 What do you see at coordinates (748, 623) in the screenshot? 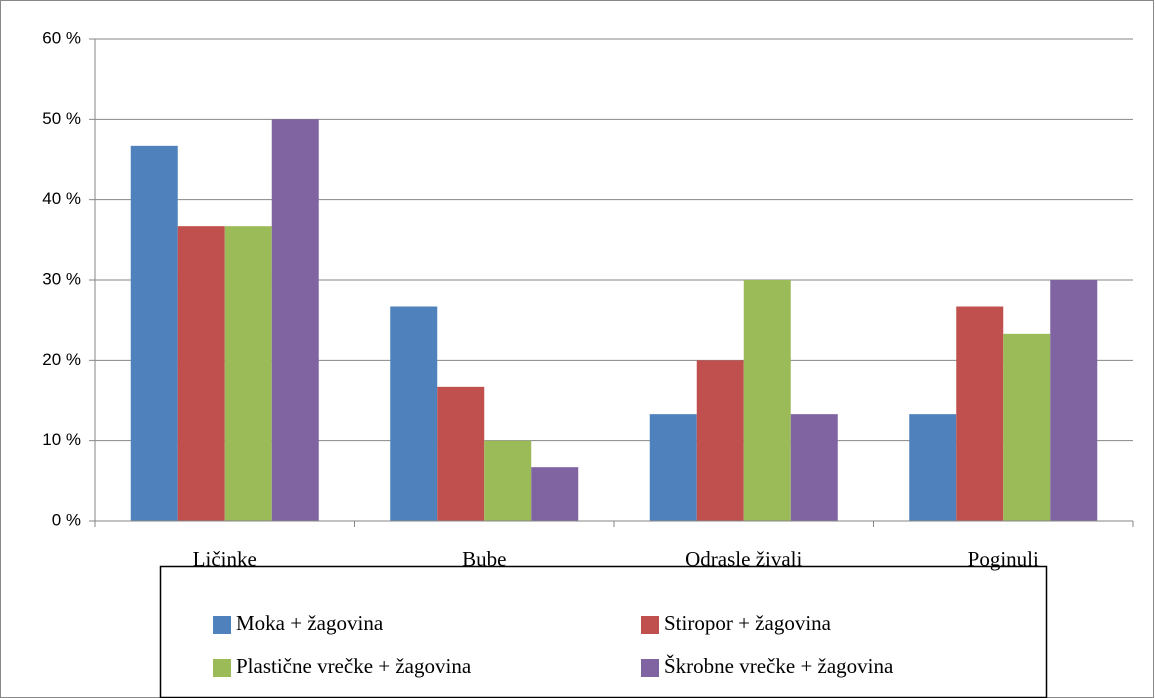
I see `legend-label: Stiropor + žagovina` at bounding box center [748, 623].